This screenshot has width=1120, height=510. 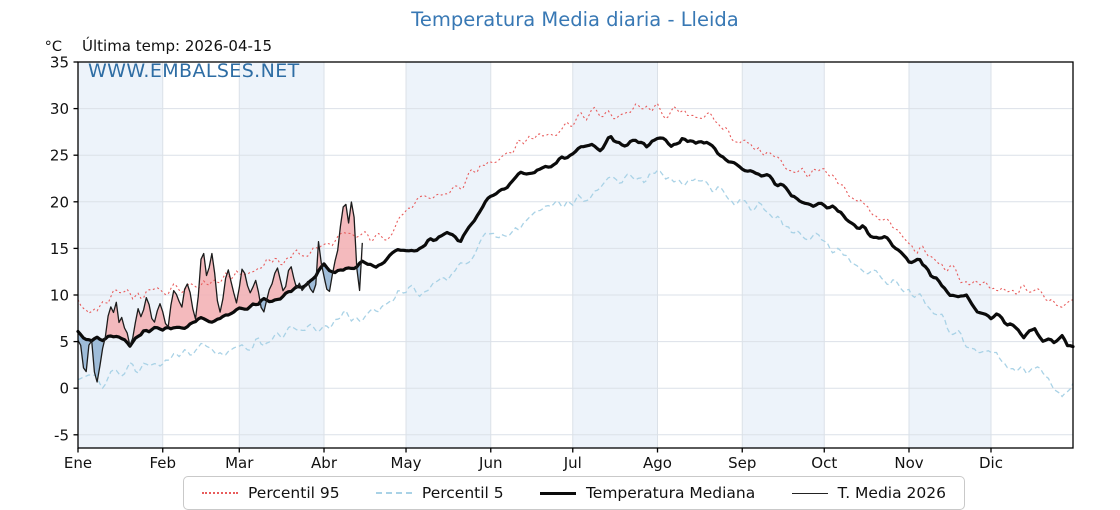 What do you see at coordinates (64, 342) in the screenshot?
I see `y-tick-label: 5` at bounding box center [64, 342].